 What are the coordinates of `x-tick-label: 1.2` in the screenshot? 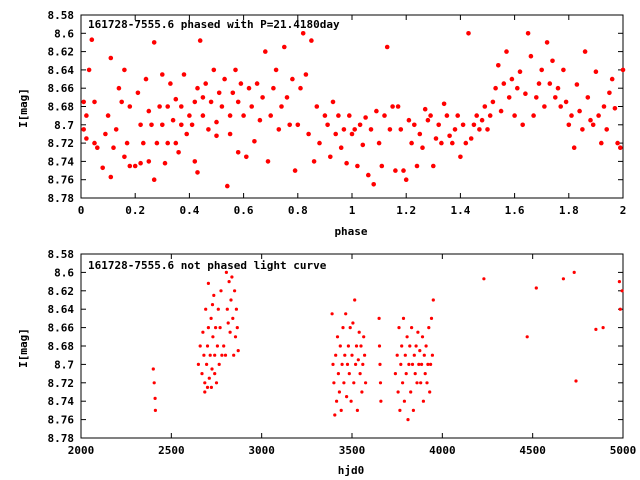 It's located at (406, 210).